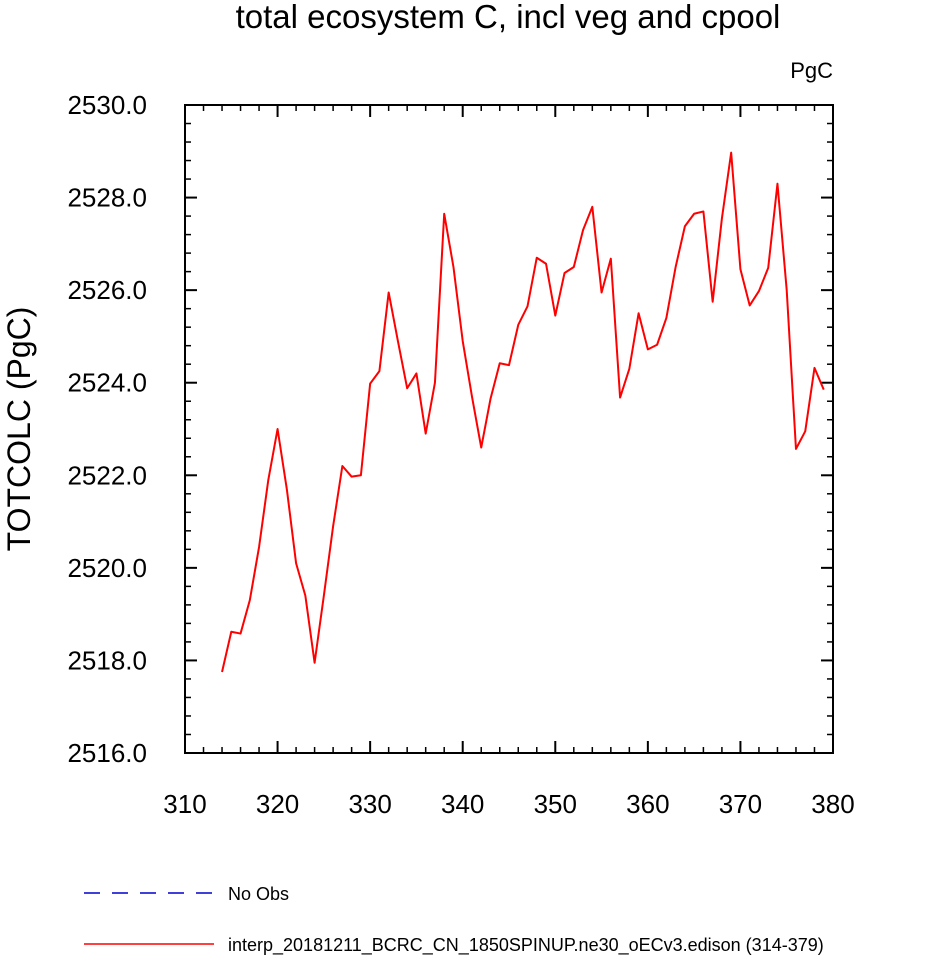 The height and width of the screenshot is (963, 931). Describe the element at coordinates (555, 804) in the screenshot. I see `x-tick-label: 350` at that location.